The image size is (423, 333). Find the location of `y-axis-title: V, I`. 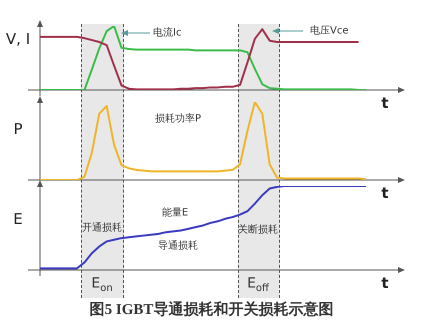

y-axis-title: V, I is located at coordinates (18, 39).